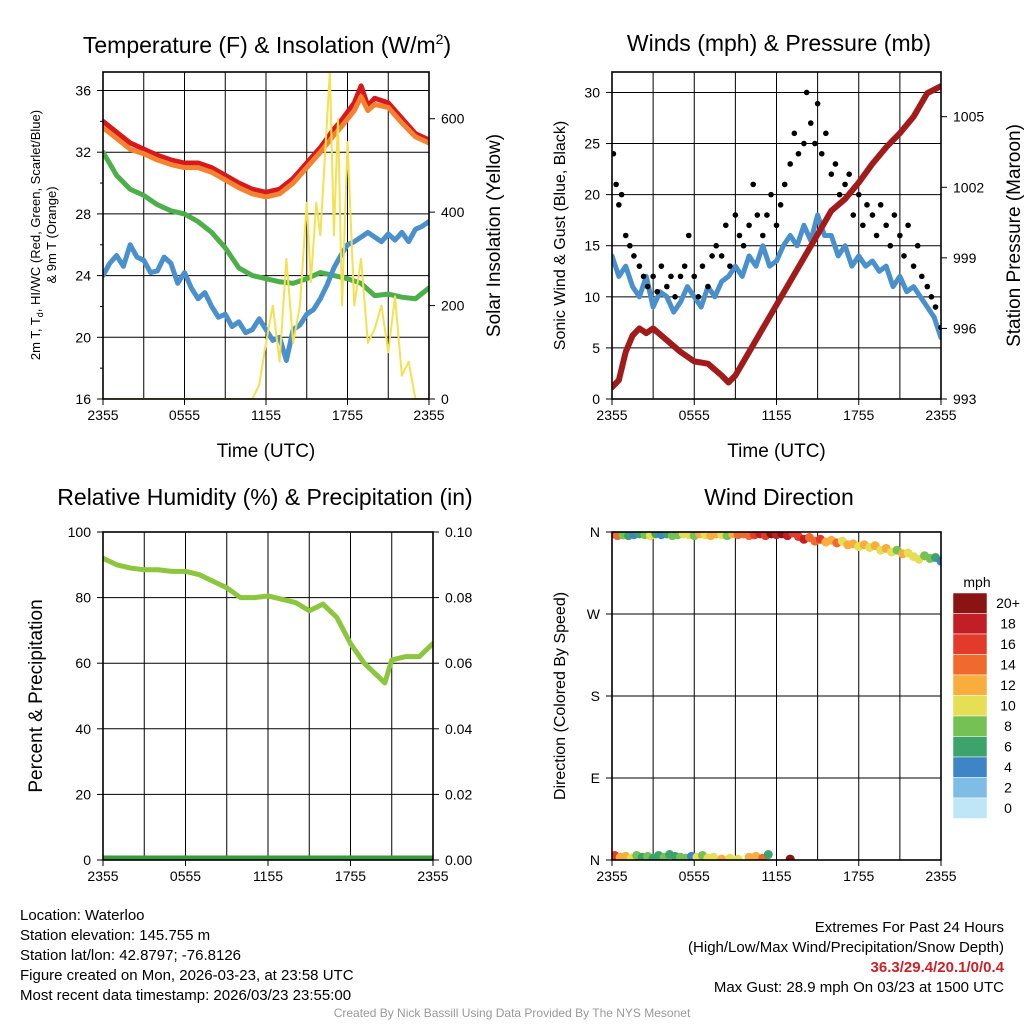 The image size is (1024, 1024). Describe the element at coordinates (51, 234) in the screenshot. I see `y-axis-label-line2: & 9m T (Orange)` at that location.